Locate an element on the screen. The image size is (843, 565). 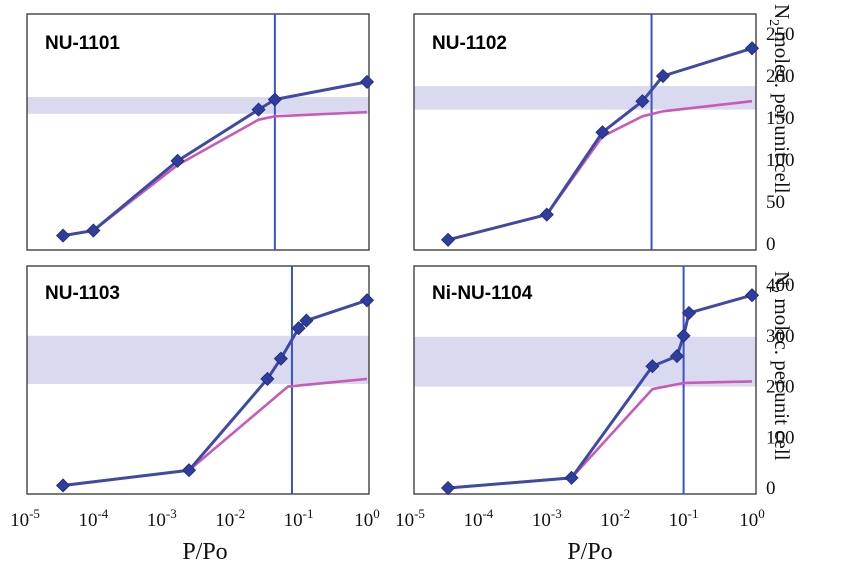
y-tick-label: 150 is located at coordinates (780, 118).